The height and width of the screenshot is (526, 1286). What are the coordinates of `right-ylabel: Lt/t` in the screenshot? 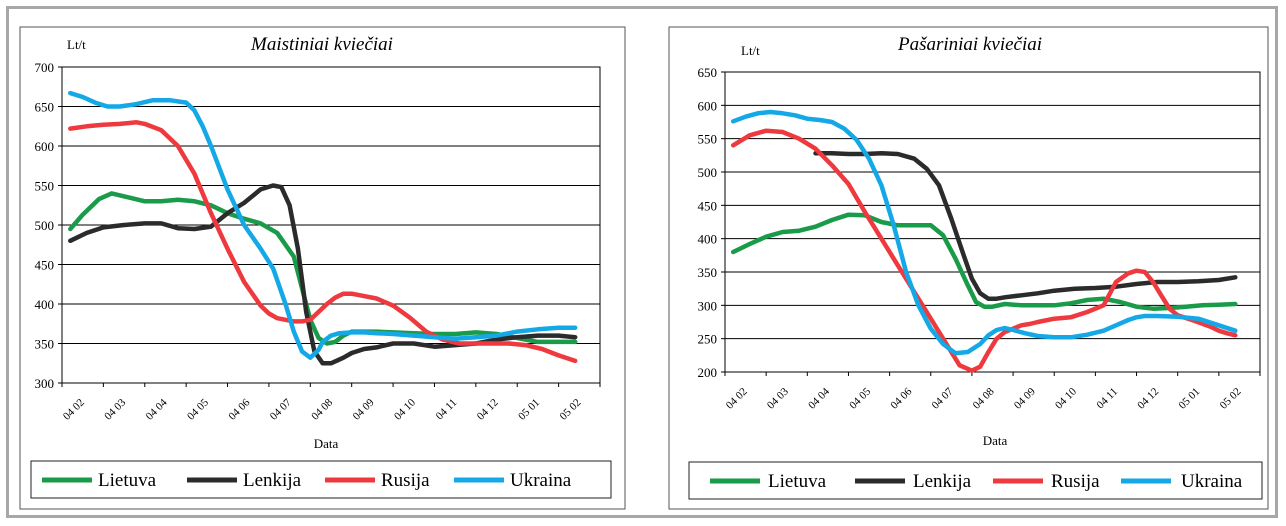 It's located at (750, 50).